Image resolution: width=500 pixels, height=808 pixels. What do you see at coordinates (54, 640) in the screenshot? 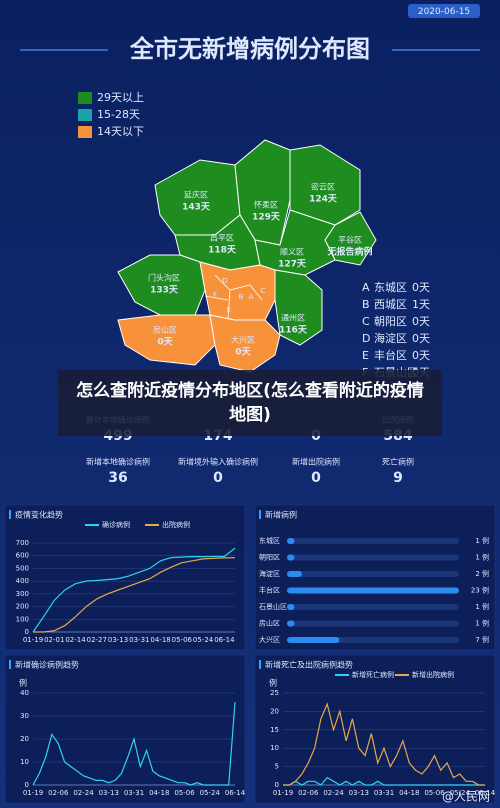
I see `x-tick-label: 02-01` at bounding box center [54, 640].